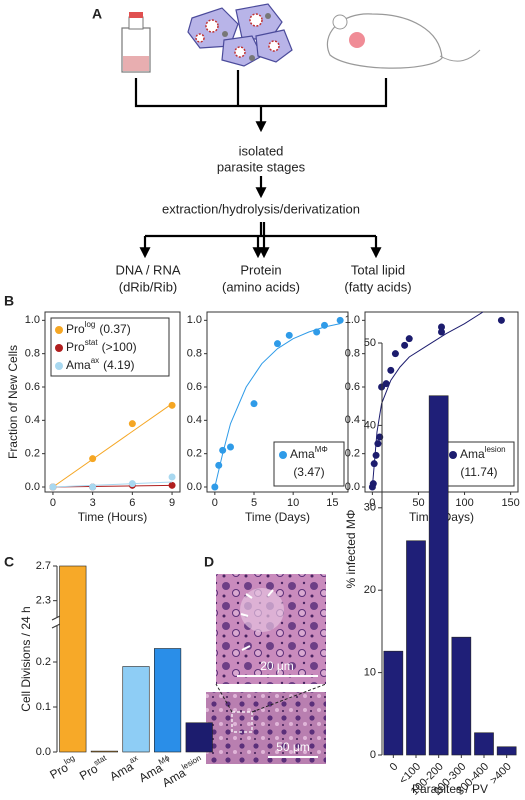 Image resolution: width=525 pixels, height=800 pixels. Describe the element at coordinates (403, 41) in the screenshot. I see `mouse-icon` at that location.